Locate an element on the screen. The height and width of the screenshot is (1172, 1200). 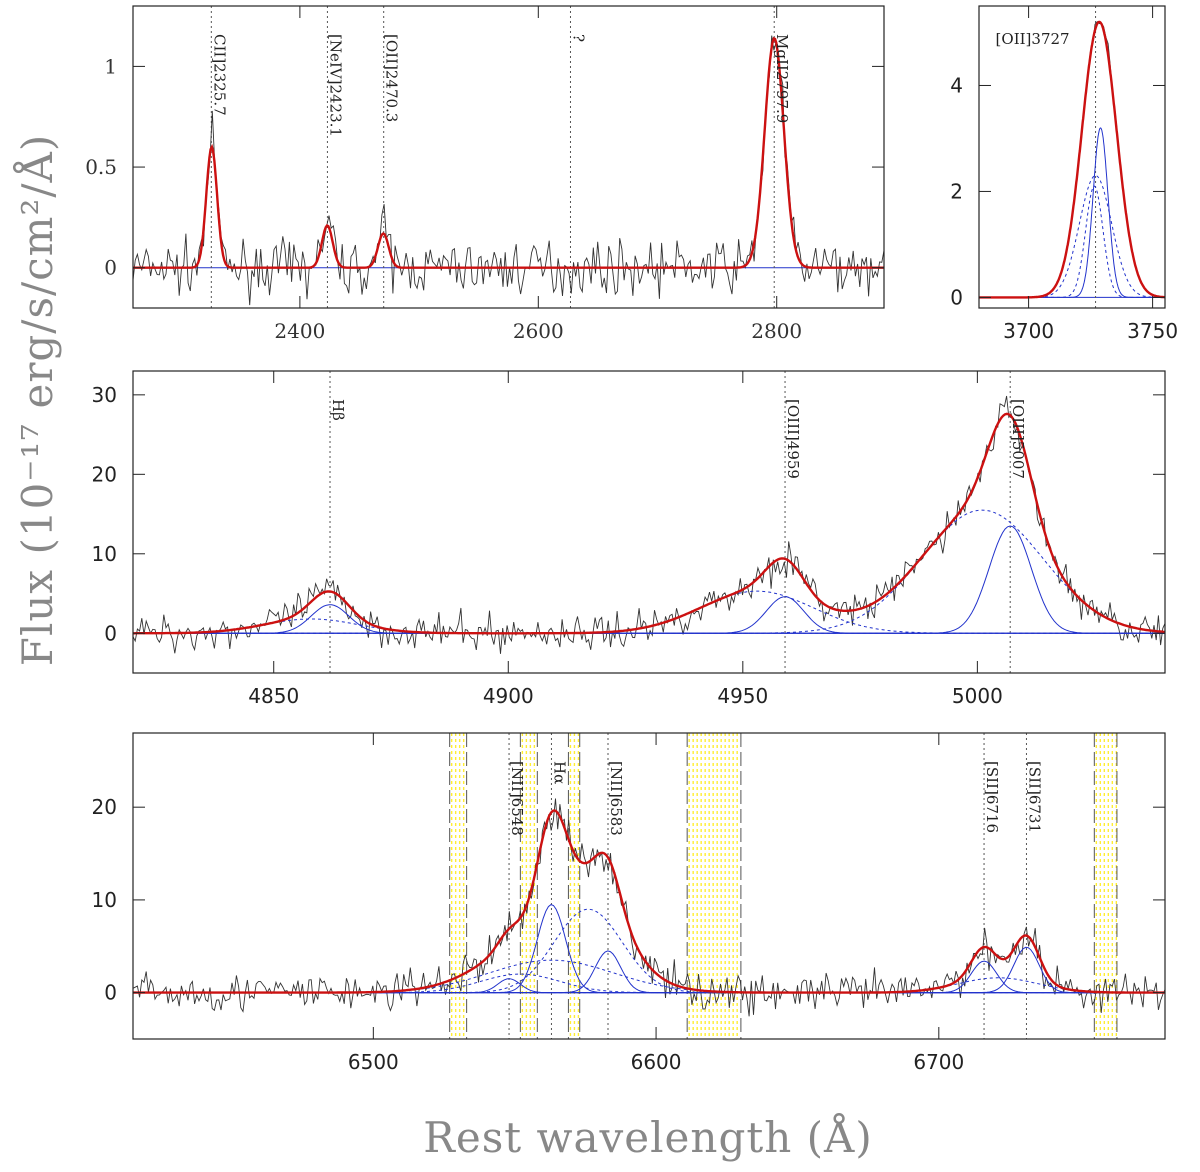
x-tick-label: 6700 is located at coordinates (938, 1062).